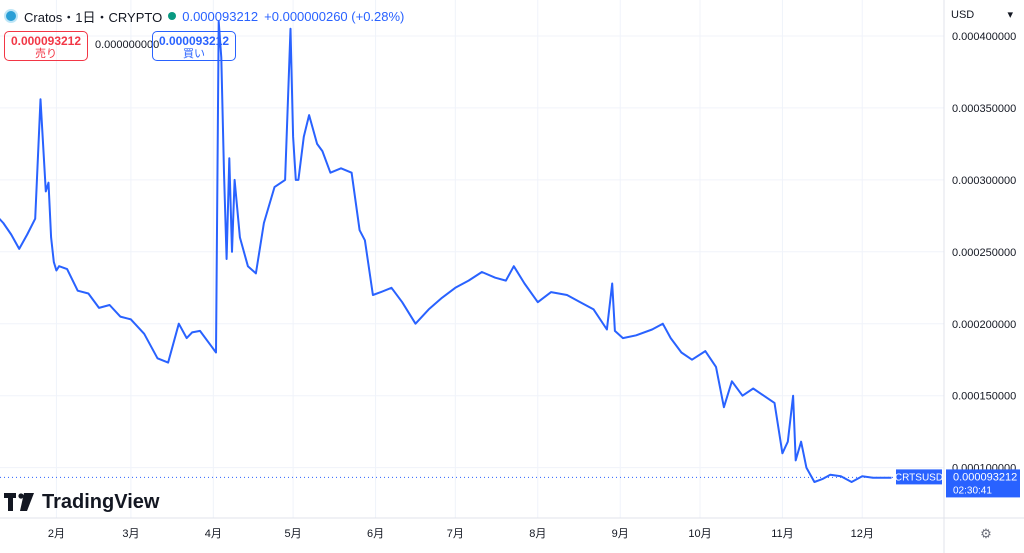 The height and width of the screenshot is (553, 1024). What do you see at coordinates (984, 253) in the screenshot?
I see `y-tick-label: 0.000250000` at bounding box center [984, 253].